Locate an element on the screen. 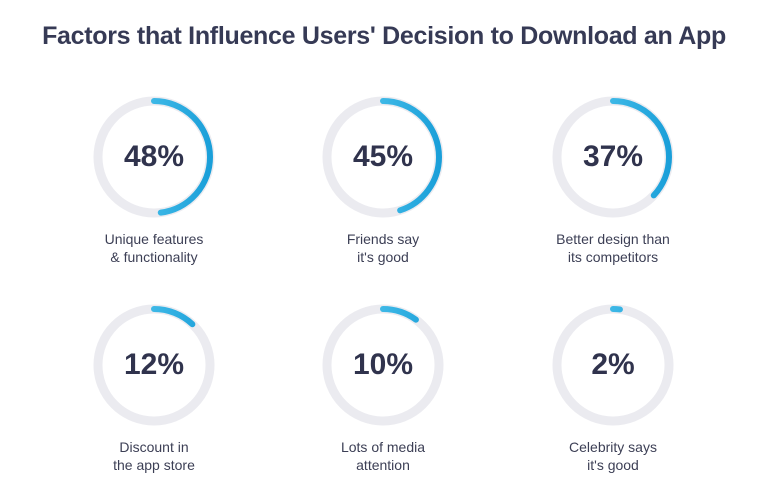 Image resolution: width=768 pixels, height=496 pixels. gauge-item: 12% Discount in the app store is located at coordinates (154, 387).